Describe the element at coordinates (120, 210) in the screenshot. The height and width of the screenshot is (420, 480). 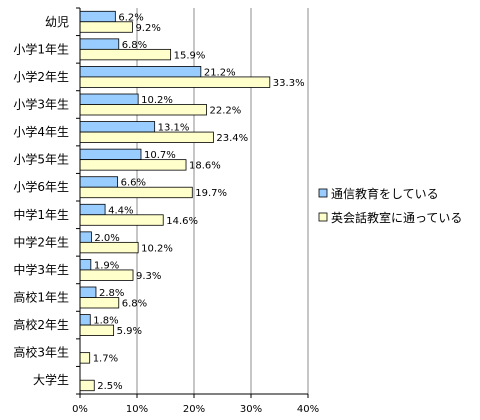
I see `data-label: 4.4%` at that location.